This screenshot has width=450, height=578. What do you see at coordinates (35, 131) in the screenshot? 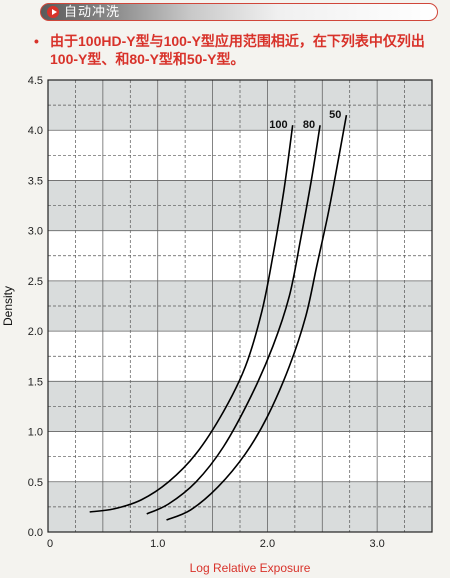
I see `y-tick-label: 4.0` at bounding box center [35, 131].